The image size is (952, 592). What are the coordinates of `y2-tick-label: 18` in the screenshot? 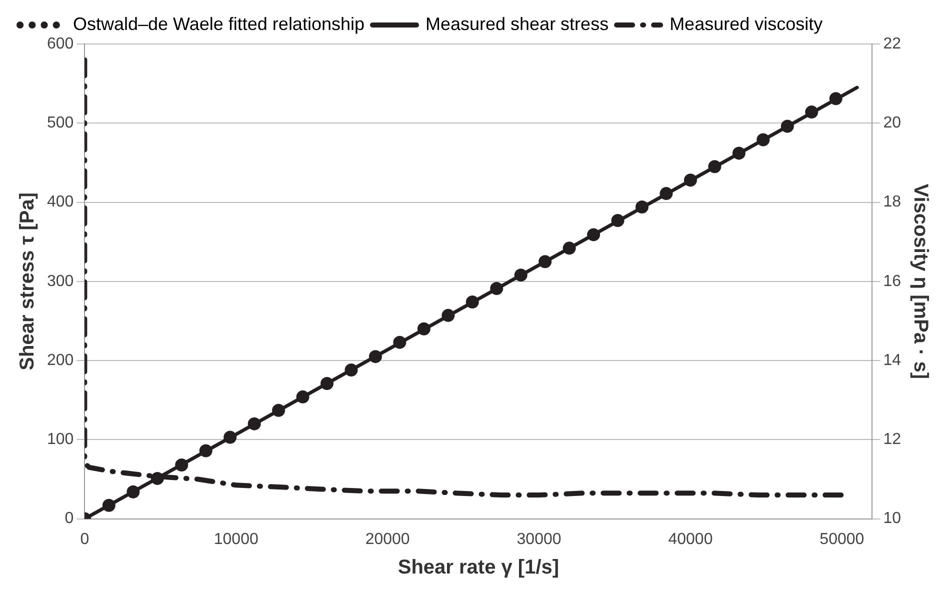 It's located at (892, 202).